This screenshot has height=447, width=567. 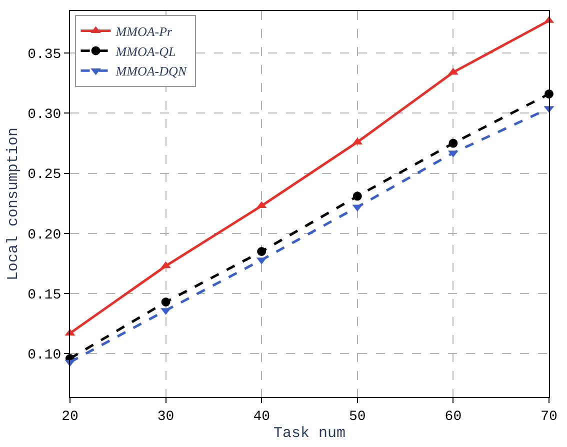 I want to click on x-tick-label: 50, so click(x=357, y=416).